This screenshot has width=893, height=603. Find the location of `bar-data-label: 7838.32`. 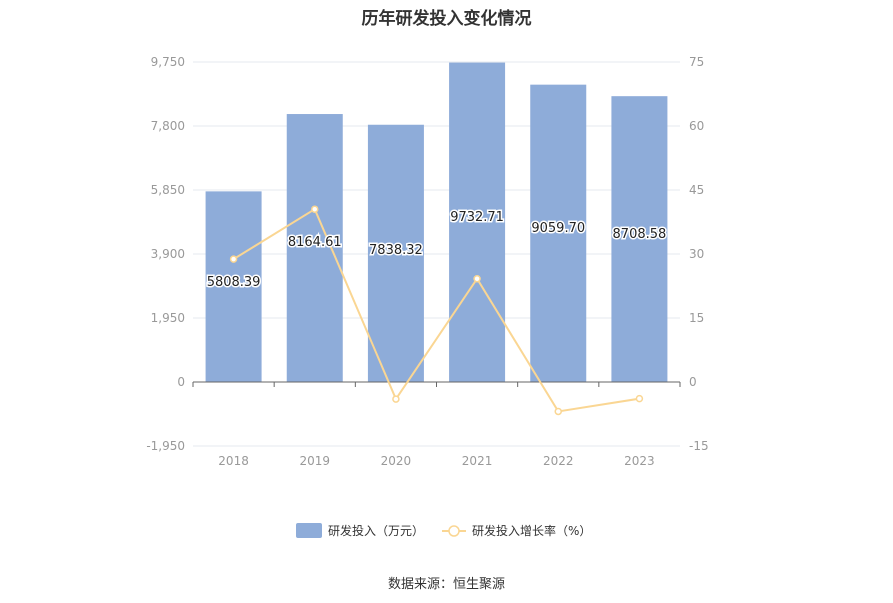

bar-data-label: 7838.32 is located at coordinates (396, 250).